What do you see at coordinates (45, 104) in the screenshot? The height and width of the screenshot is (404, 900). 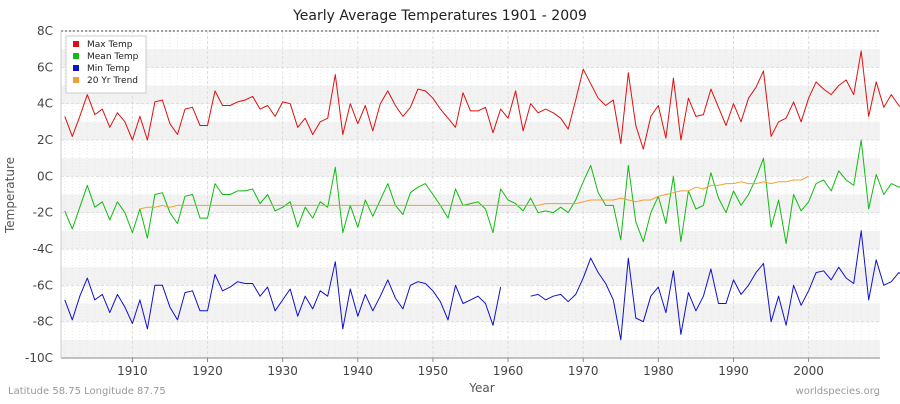 I see `y-tick-label: 4C` at bounding box center [45, 104].